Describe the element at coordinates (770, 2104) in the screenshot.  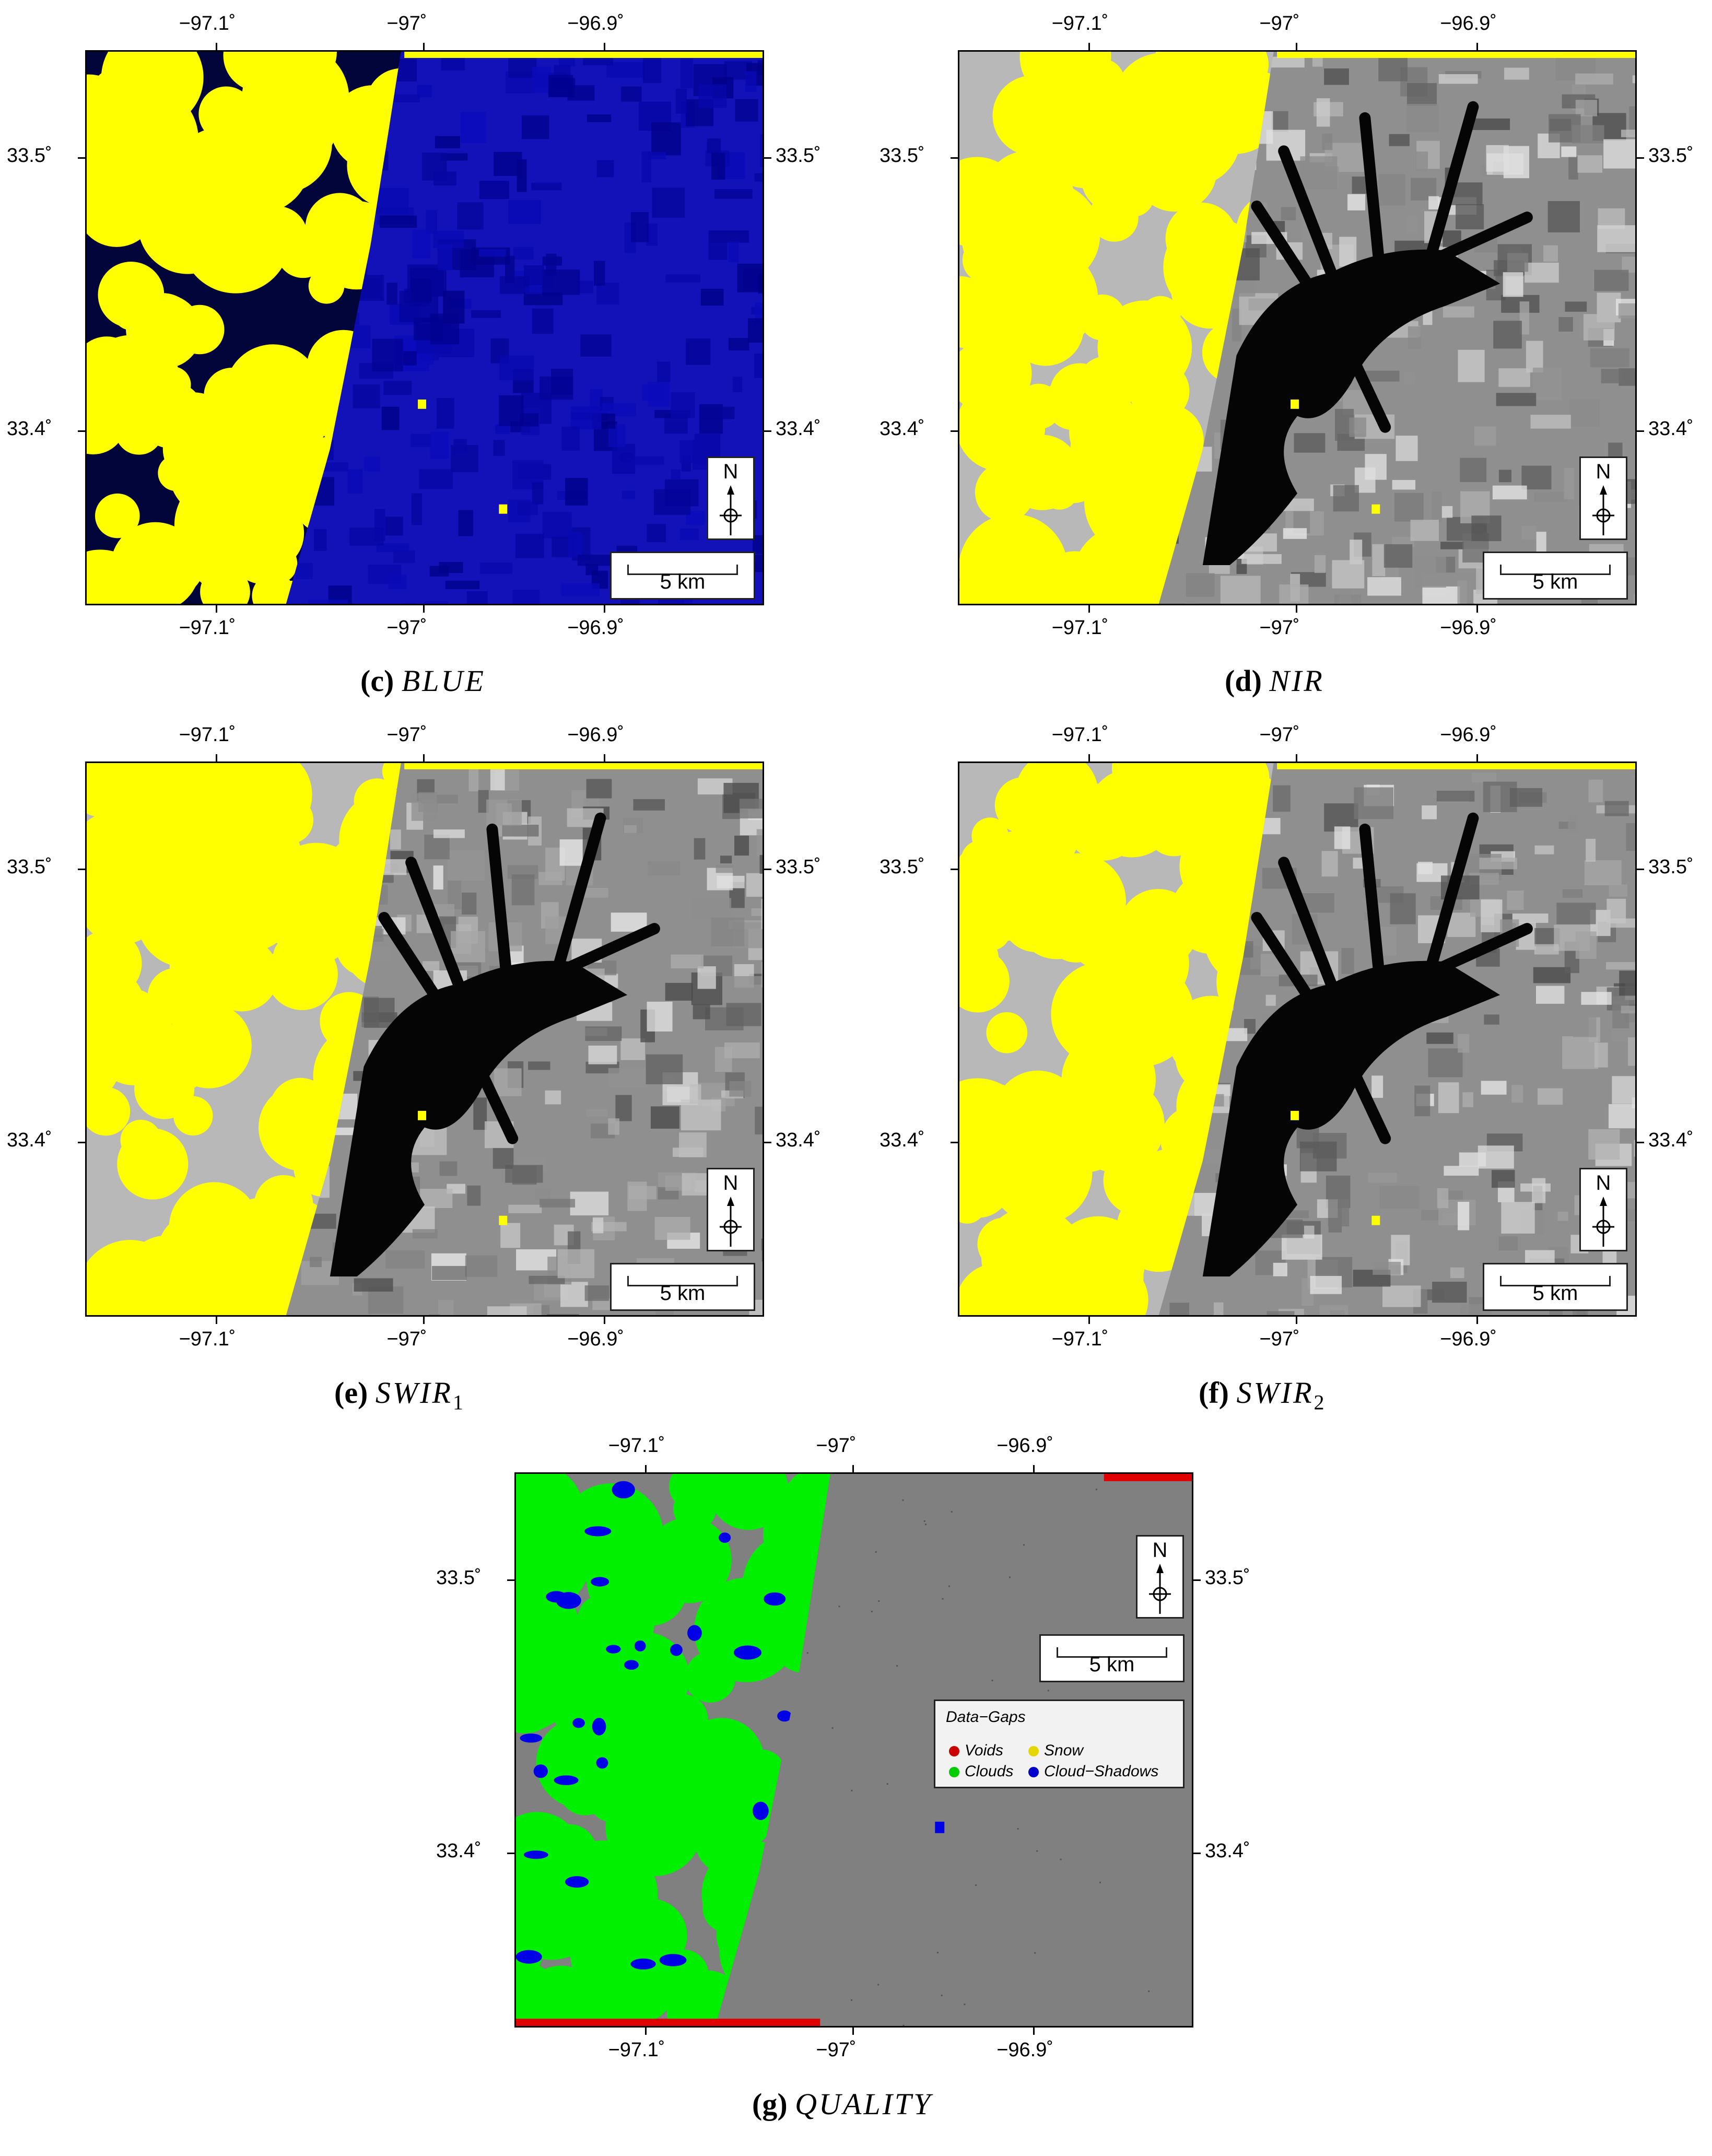
I see `caption-letter: (g)` at that location.